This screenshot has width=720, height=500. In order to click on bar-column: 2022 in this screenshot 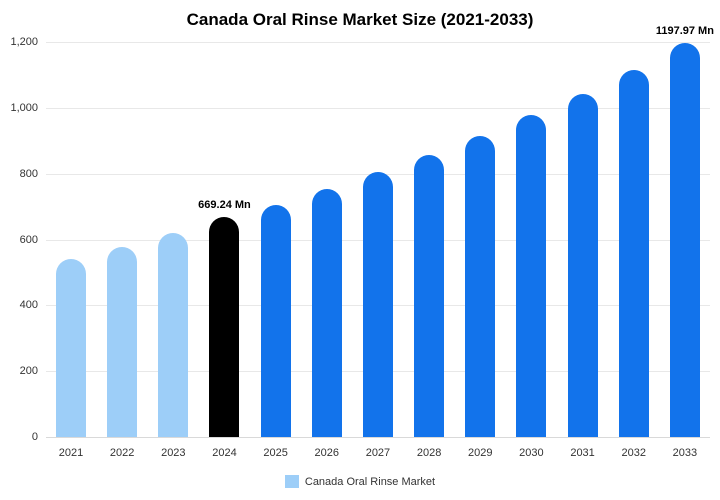, I will do `click(122, 250)`.